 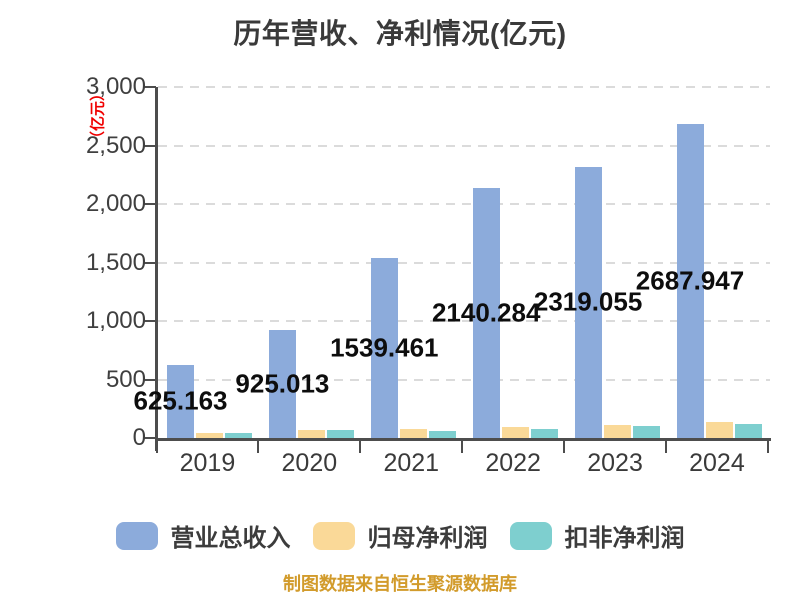 I want to click on y-axis-tick-label: 2,000, so click(x=115, y=203).